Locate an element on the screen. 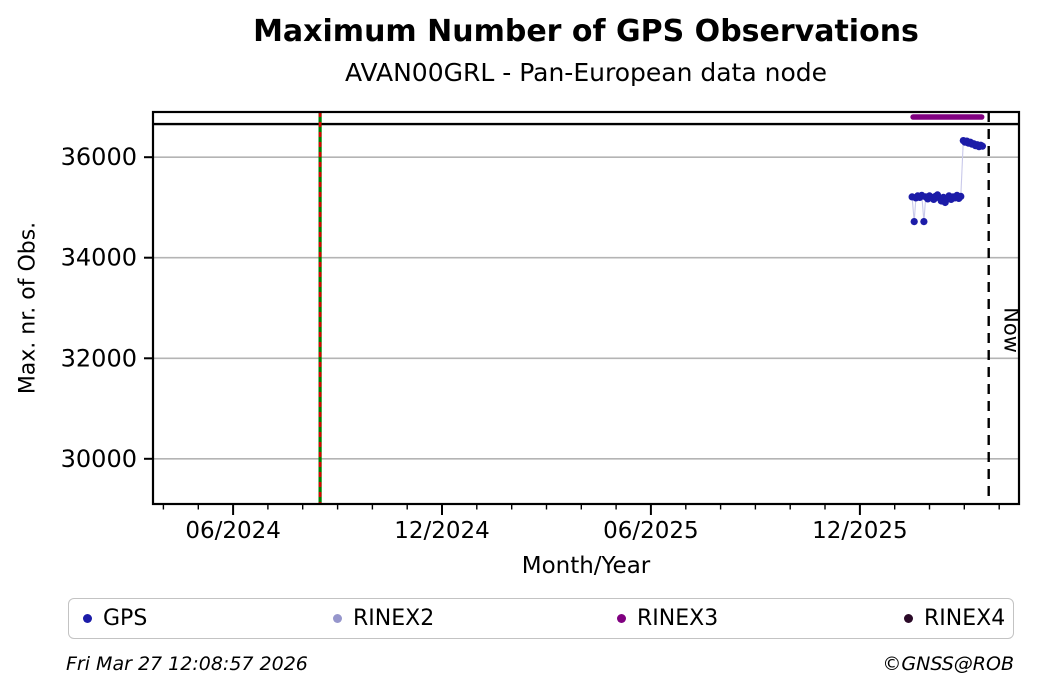 The height and width of the screenshot is (699, 1040). legend: GPS RINEX2 RINEX3 RINEX4 is located at coordinates (541, 618).